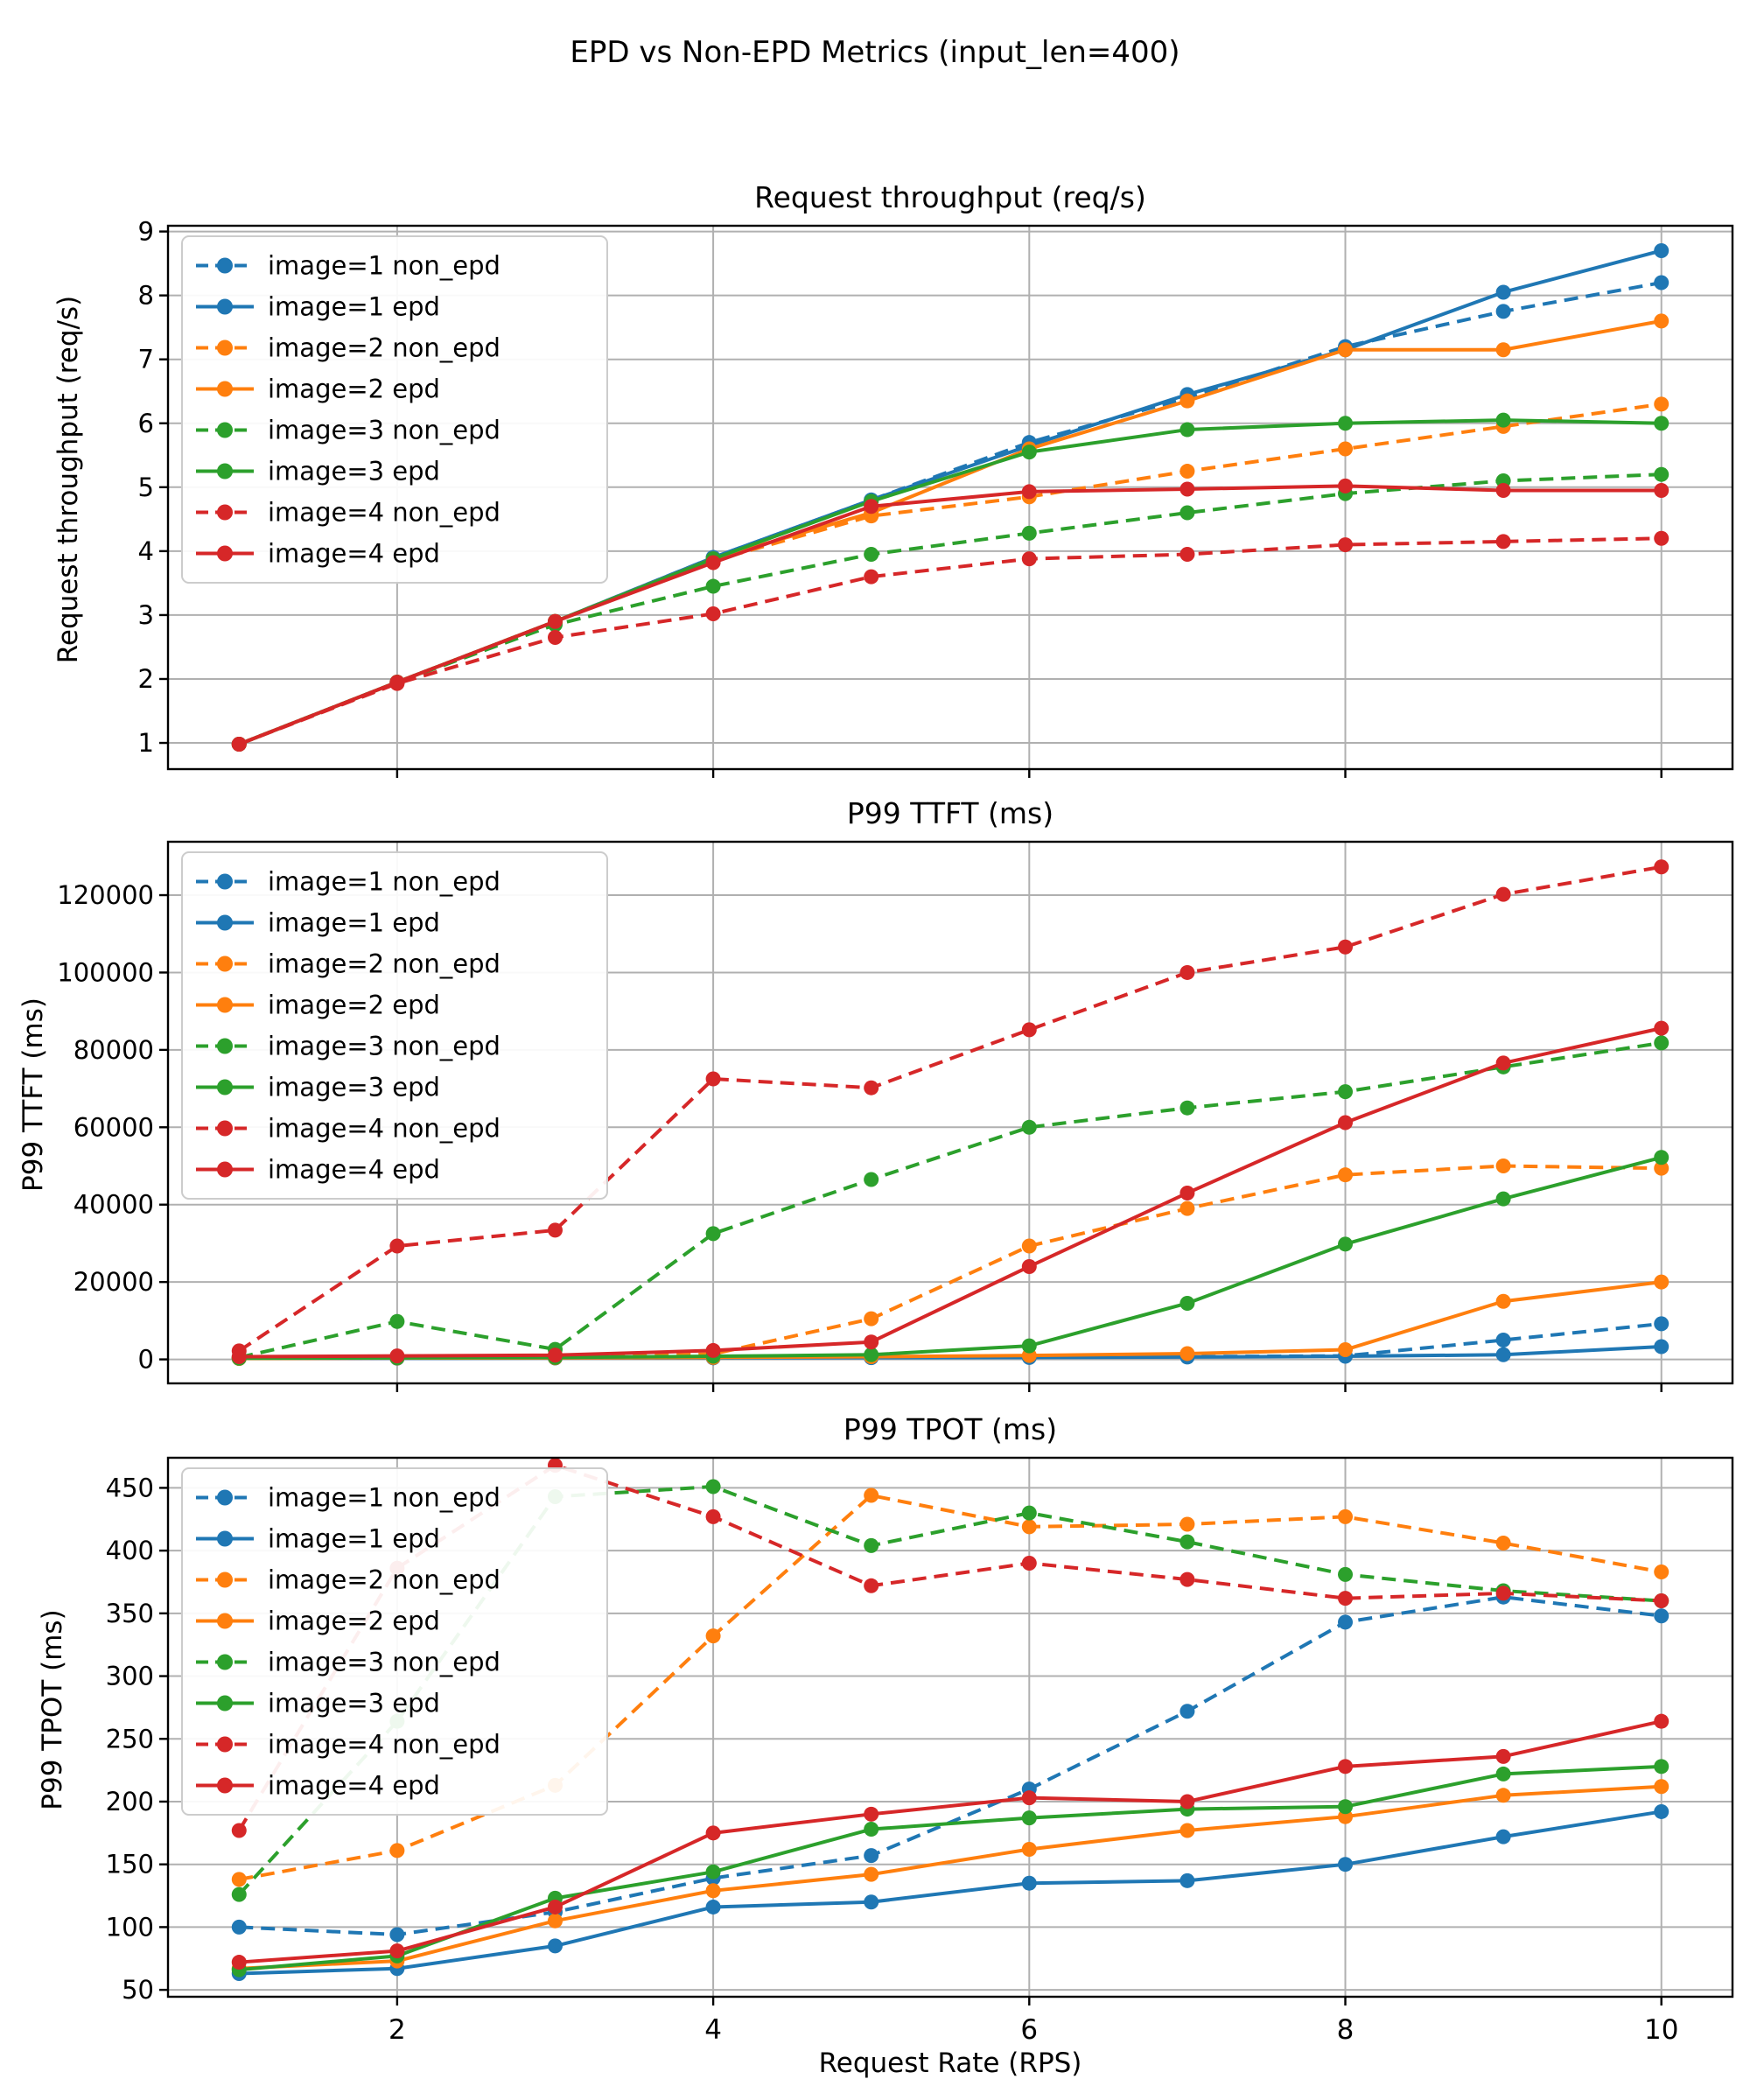 The image size is (1750, 2100). What do you see at coordinates (105, 895) in the screenshot?
I see `y-tick-label: 120000` at bounding box center [105, 895].